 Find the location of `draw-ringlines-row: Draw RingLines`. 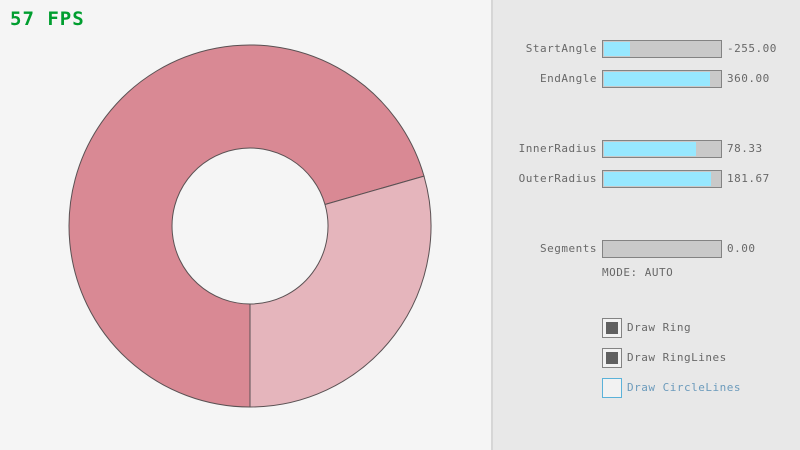

draw-ringlines-row: Draw RingLines is located at coordinates (664, 358).